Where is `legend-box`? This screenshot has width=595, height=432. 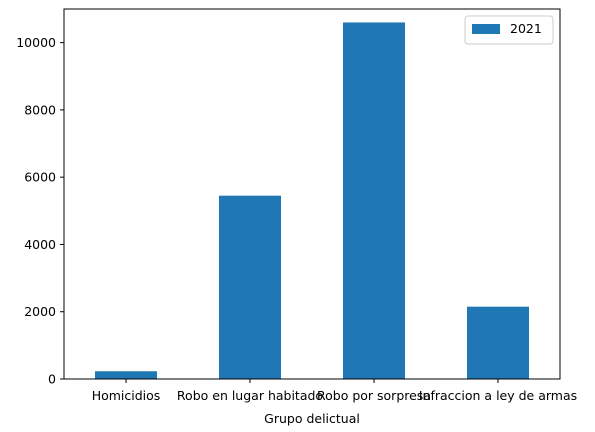 legend-box is located at coordinates (509, 30).